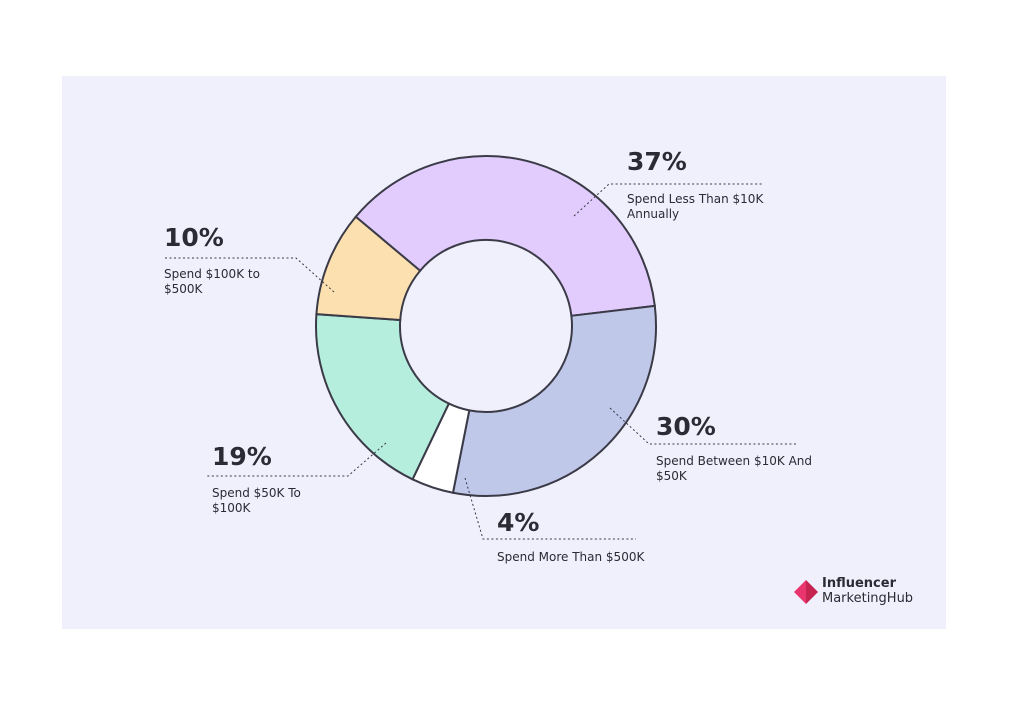  What do you see at coordinates (232, 508) in the screenshot?
I see `desc-label-19-line2: $100K` at bounding box center [232, 508].